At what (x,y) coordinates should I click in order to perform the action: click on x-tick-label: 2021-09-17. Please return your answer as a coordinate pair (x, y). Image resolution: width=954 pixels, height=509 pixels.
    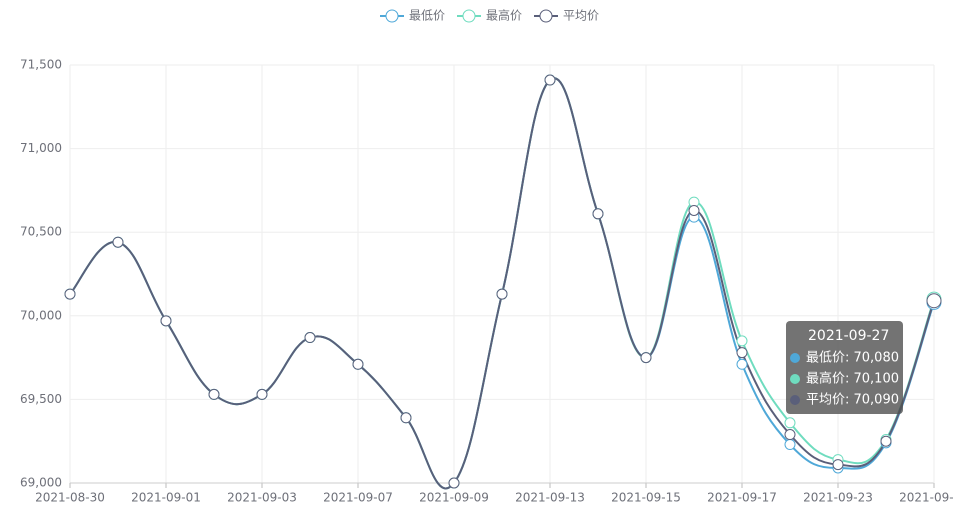
    Looking at the image, I should click on (742, 498).